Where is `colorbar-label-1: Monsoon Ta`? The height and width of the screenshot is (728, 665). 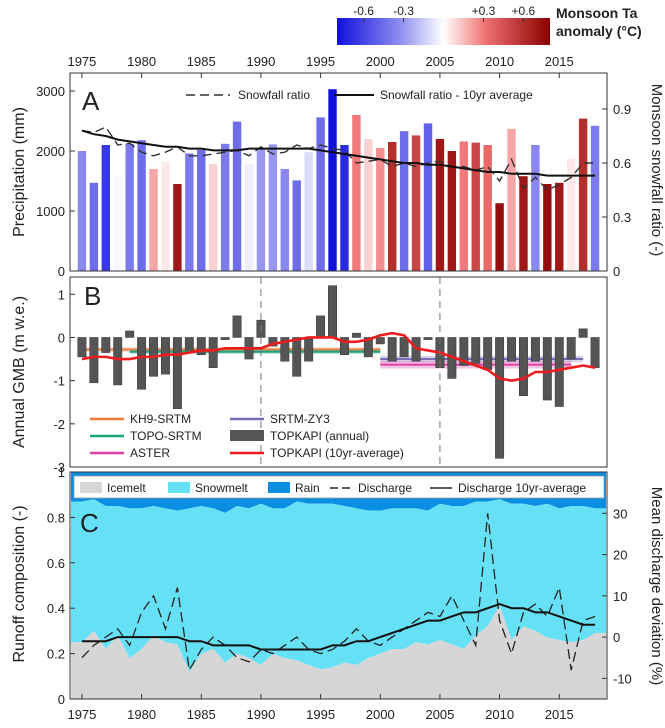 colorbar-label-1: Monsoon Ta is located at coordinates (597, 13).